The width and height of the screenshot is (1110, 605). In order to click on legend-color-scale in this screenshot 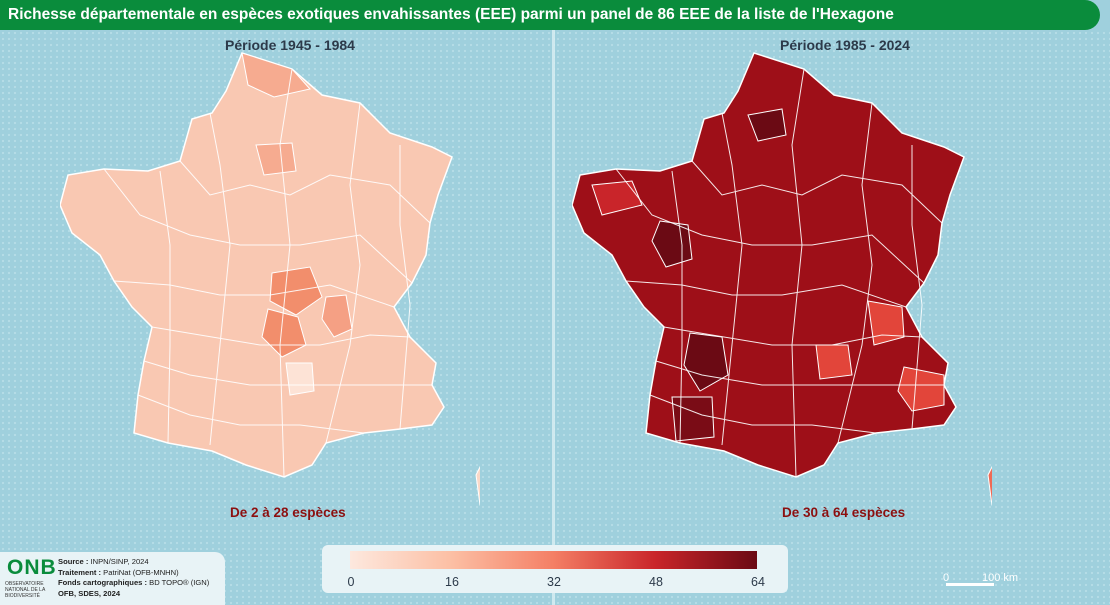, I will do `click(553, 560)`.